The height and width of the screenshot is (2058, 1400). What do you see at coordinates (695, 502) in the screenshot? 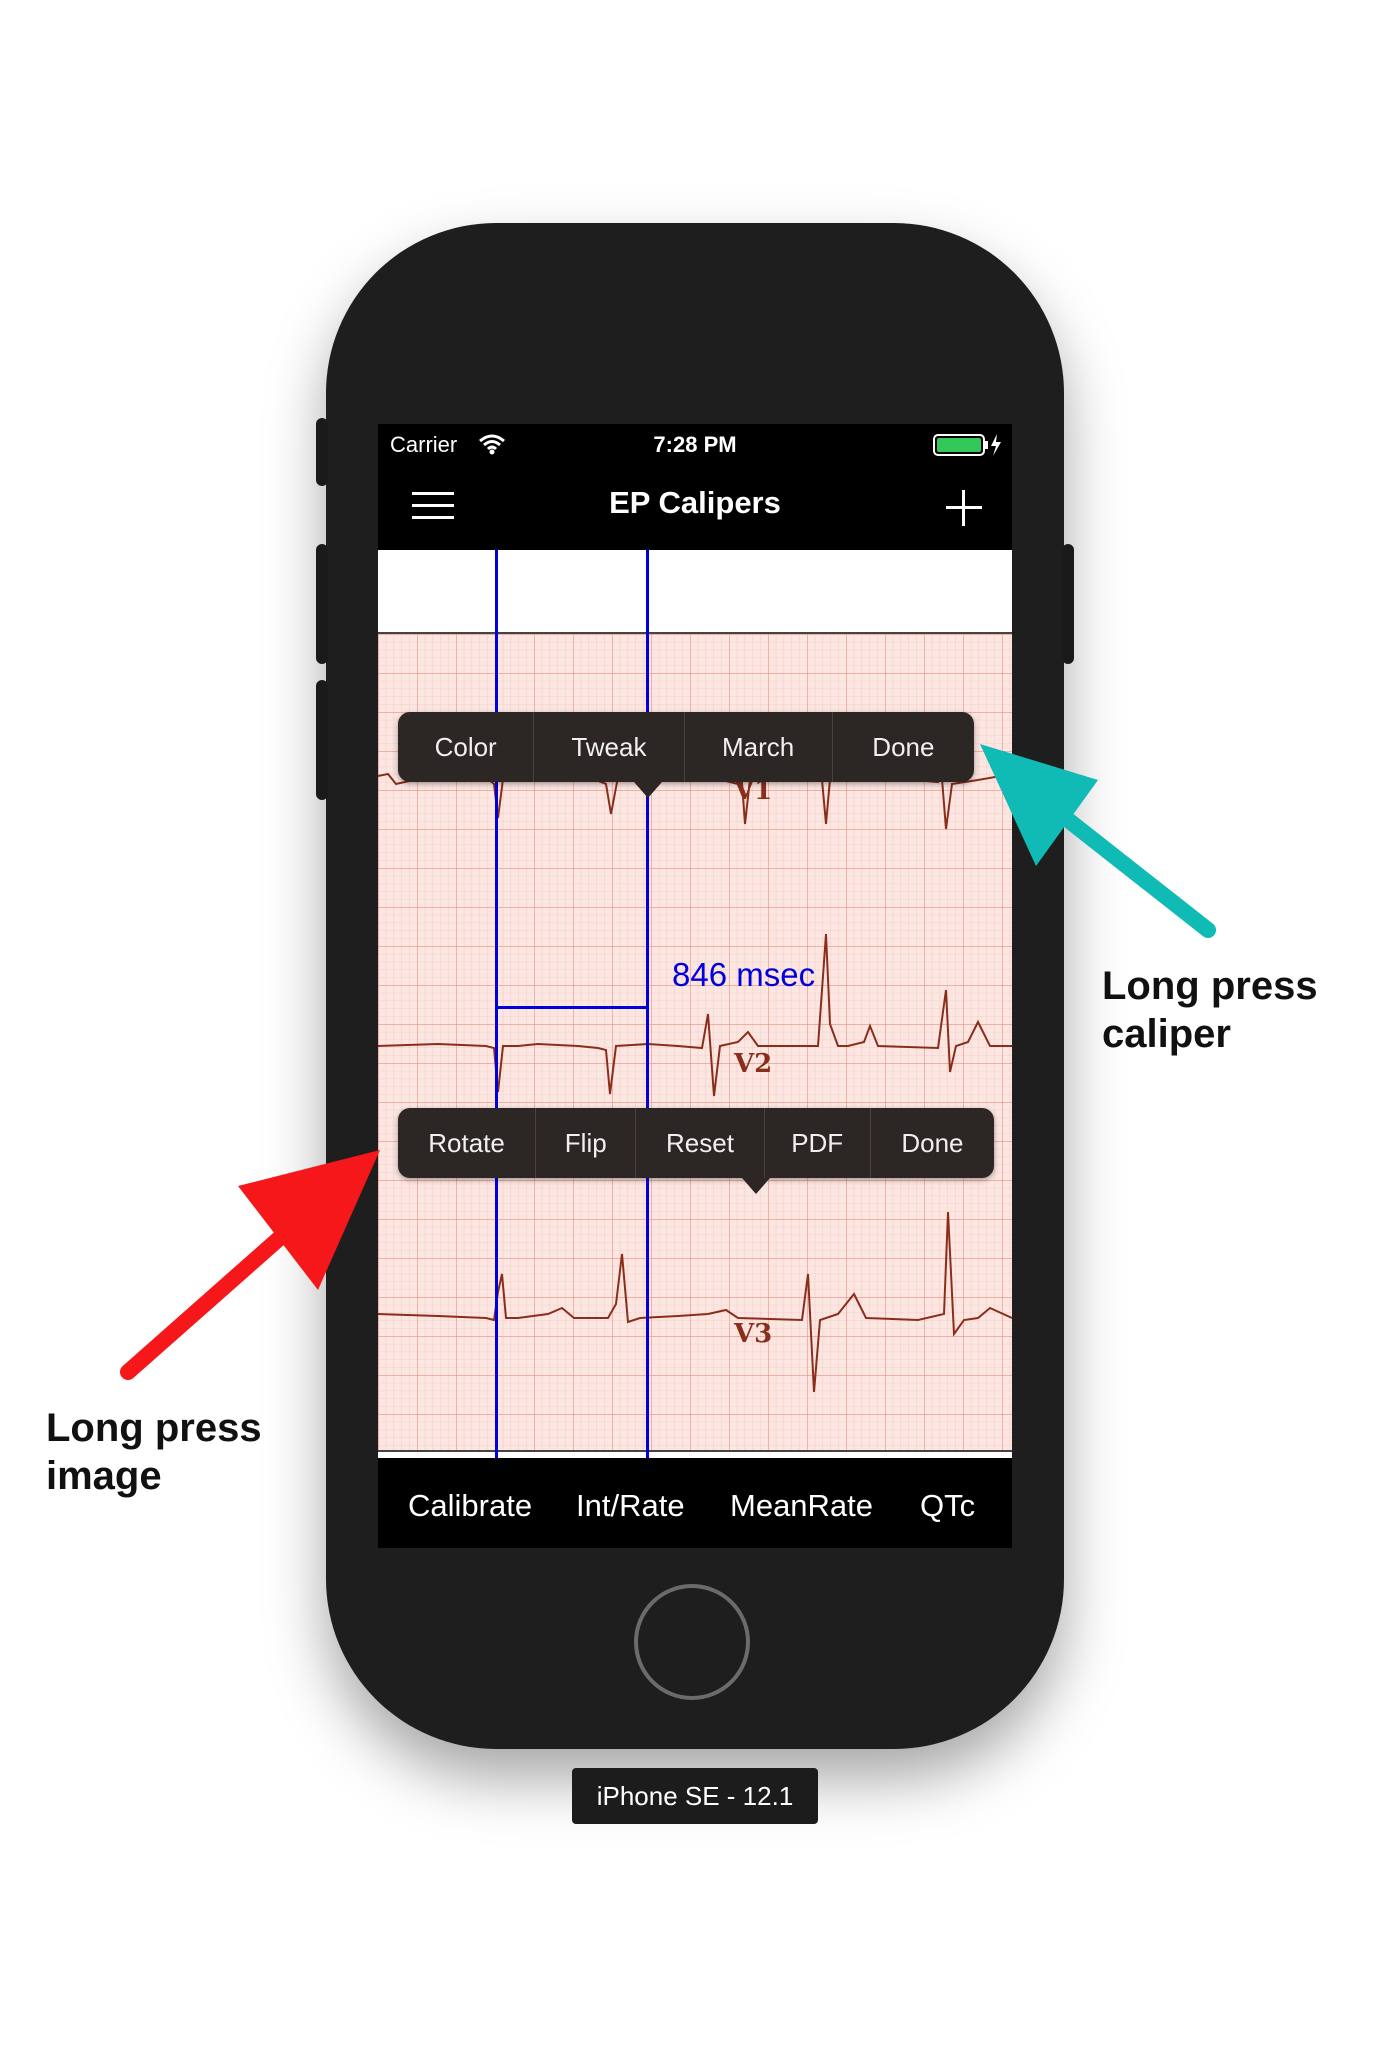
I see `nav-title: EP Calipers` at bounding box center [695, 502].